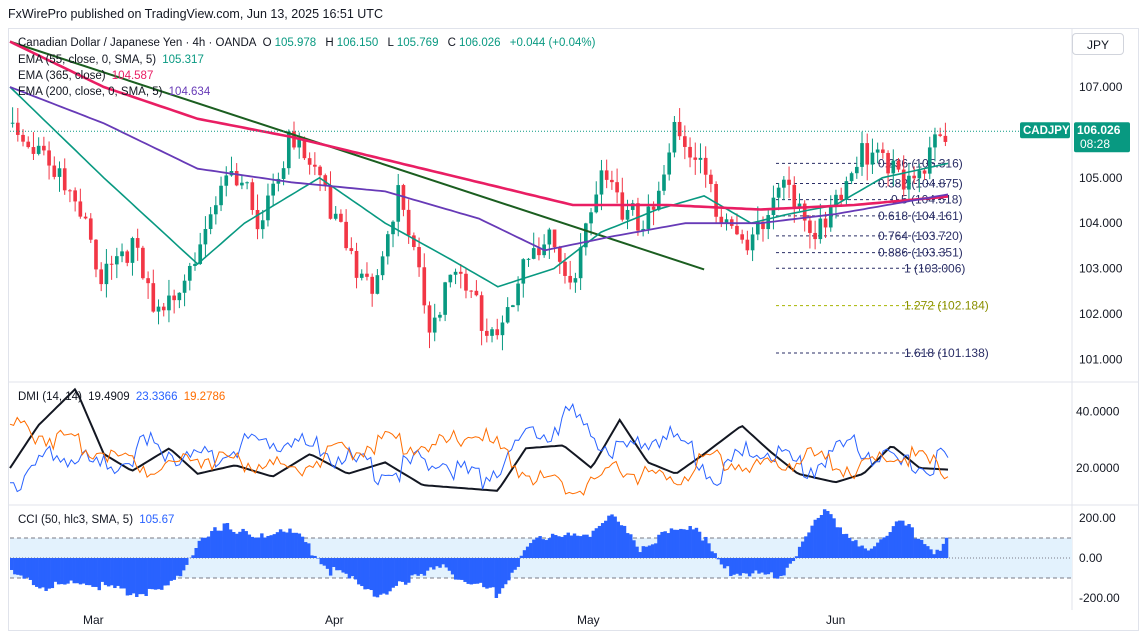 The width and height of the screenshot is (1147, 631). I want to click on ema365-label: EMA (365, close), so click(62, 76).